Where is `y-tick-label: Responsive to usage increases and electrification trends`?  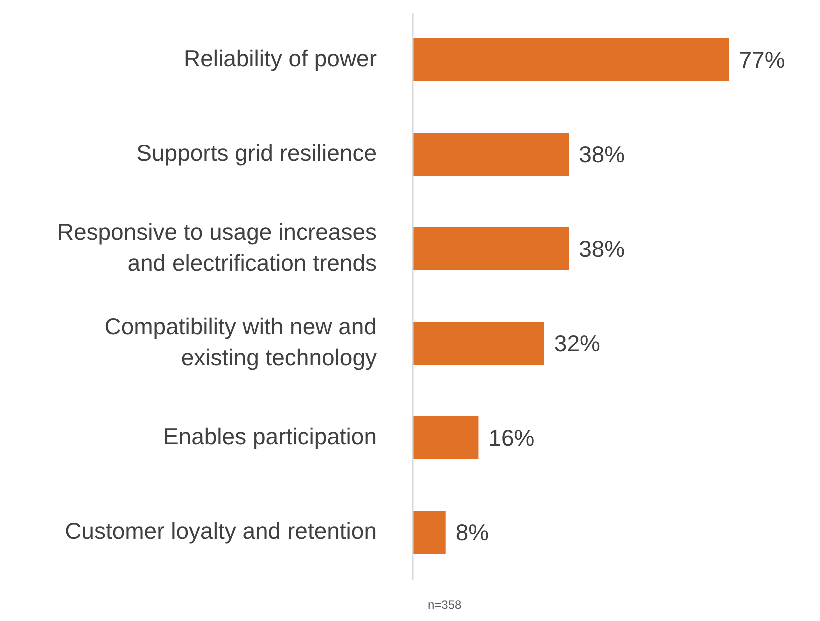
y-tick-label: Responsive to usage increases and electrification trends is located at coordinates (217, 247).